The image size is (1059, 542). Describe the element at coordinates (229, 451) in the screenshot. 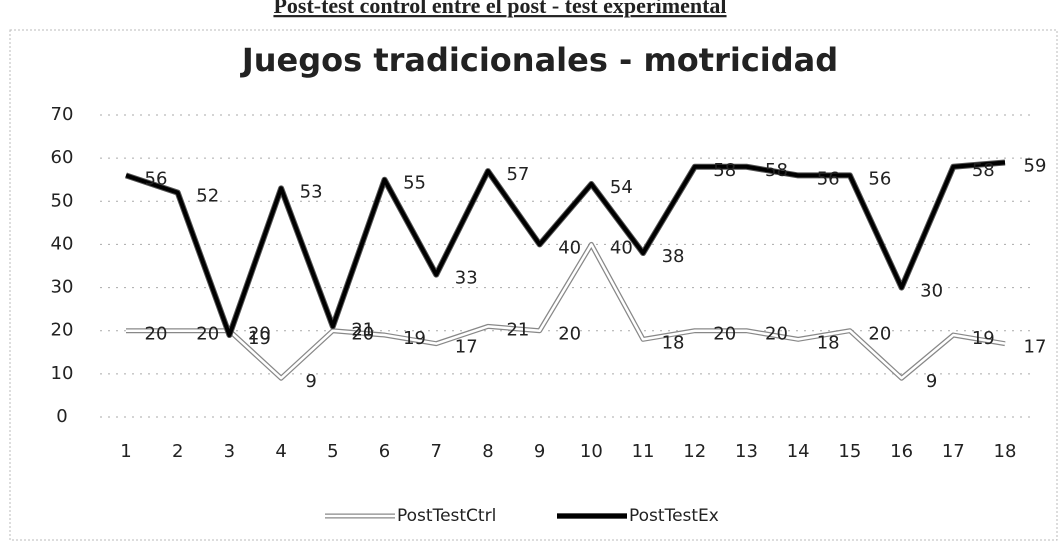

I see `x-tick-label: 3` at that location.